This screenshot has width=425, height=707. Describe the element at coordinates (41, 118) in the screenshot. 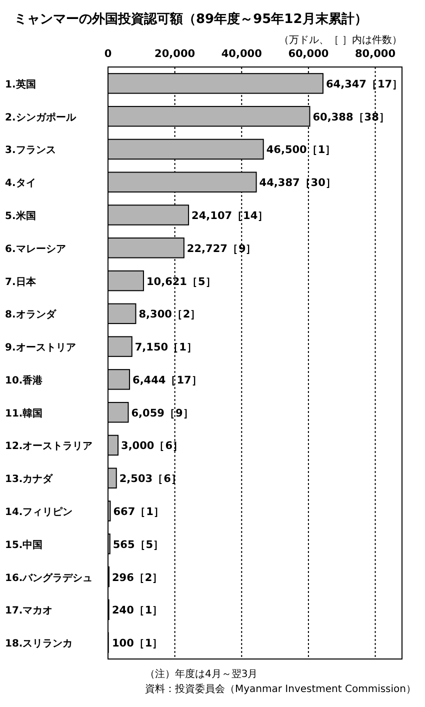

I see `y-tick-label: 2.シンガポール` at that location.